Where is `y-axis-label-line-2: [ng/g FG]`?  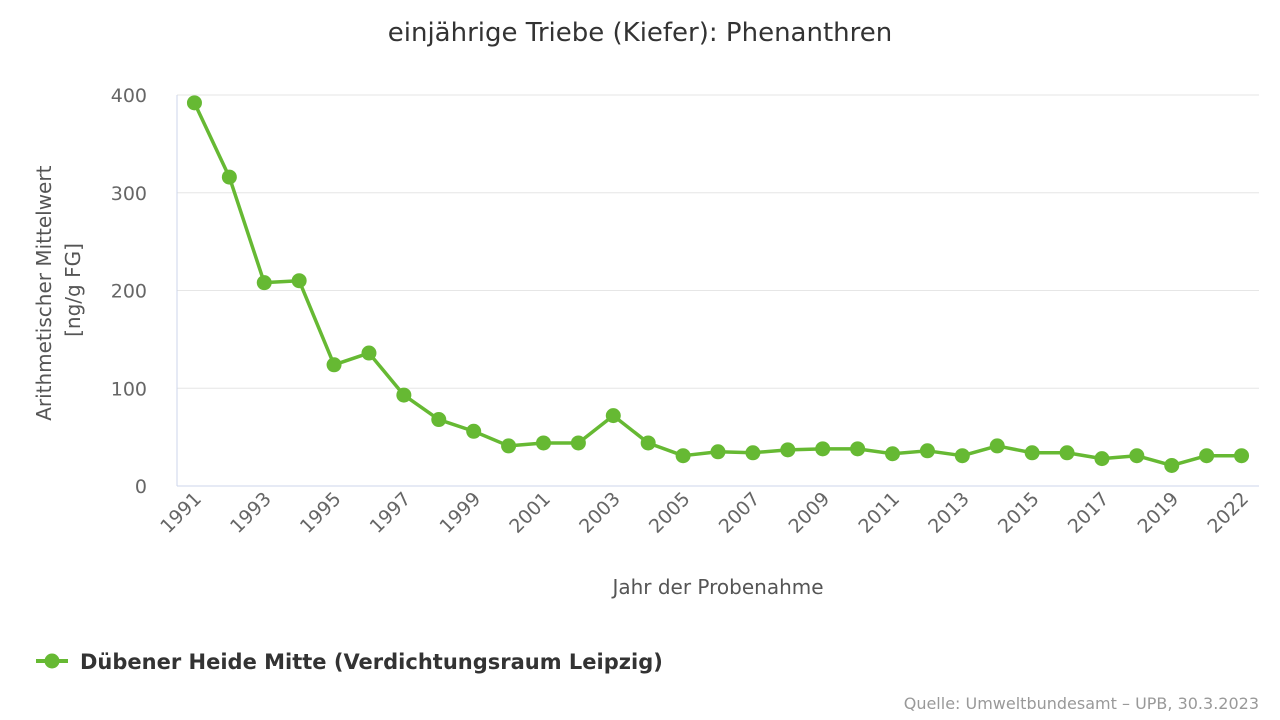 y-axis-label-line-2: [ng/g FG] is located at coordinates (73, 290).